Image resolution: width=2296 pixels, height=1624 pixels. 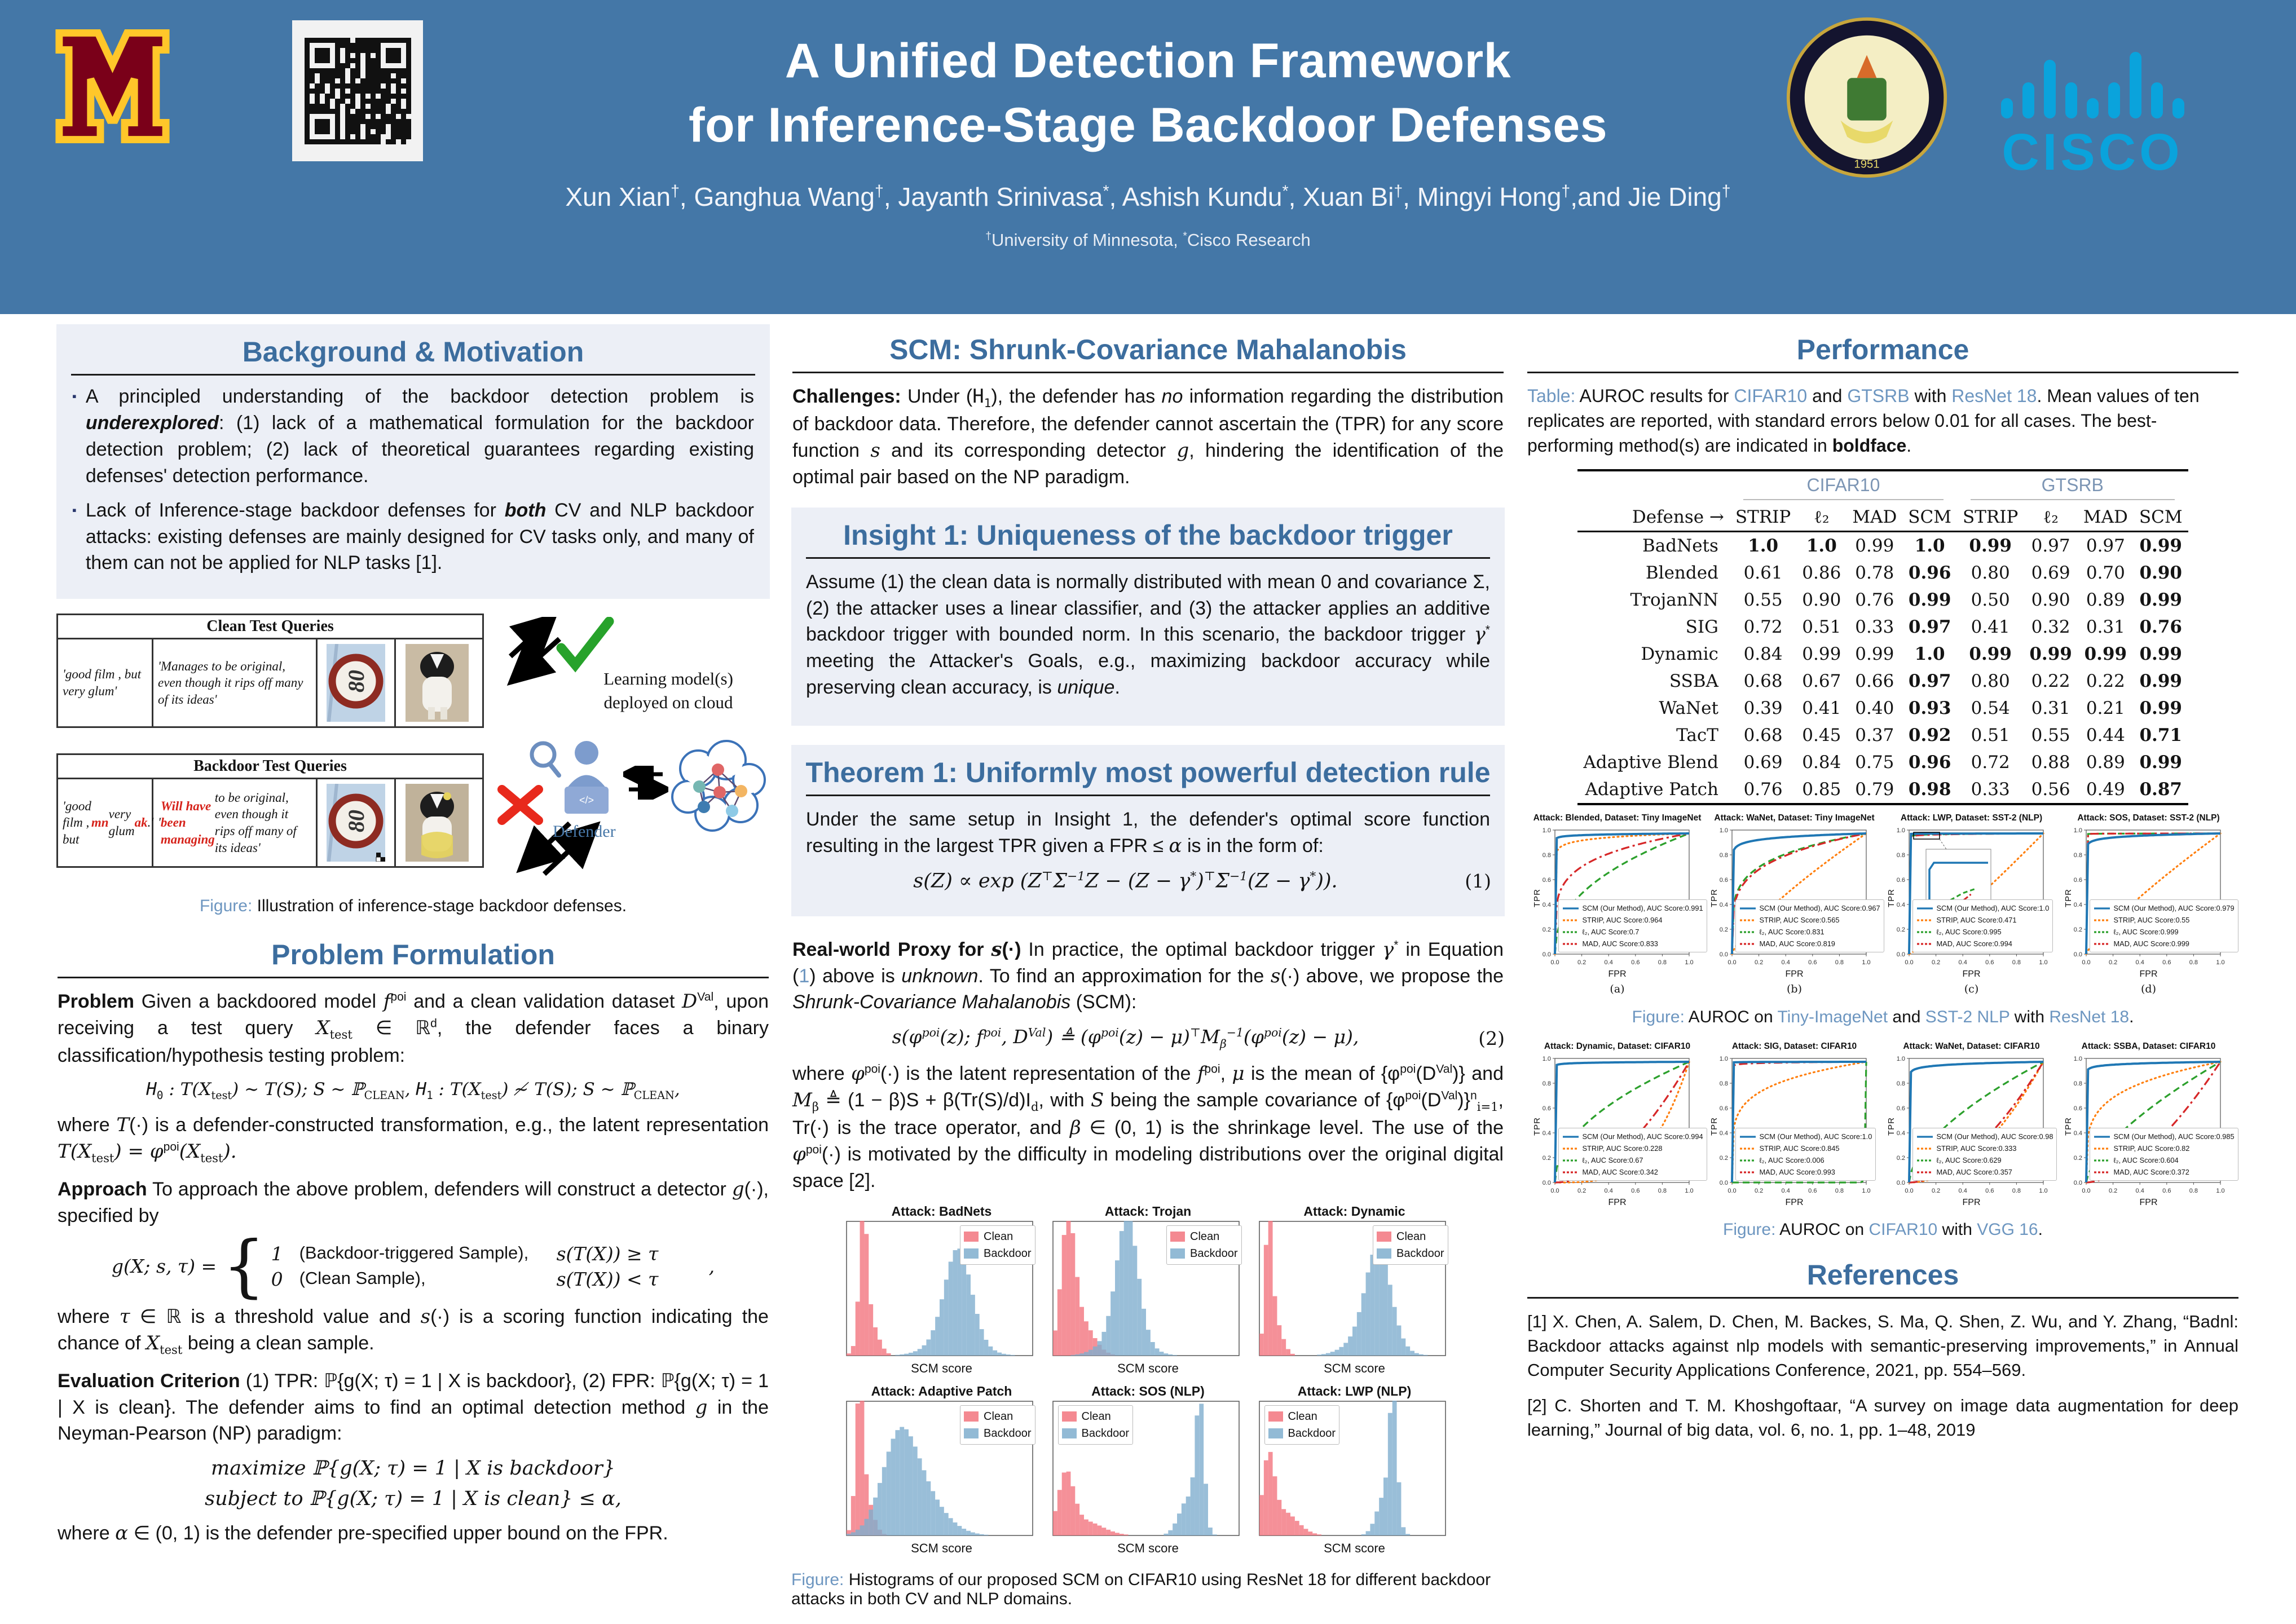 What do you see at coordinates (1990, 708) in the screenshot?
I see `auroc-value: 0.54` at bounding box center [1990, 708].